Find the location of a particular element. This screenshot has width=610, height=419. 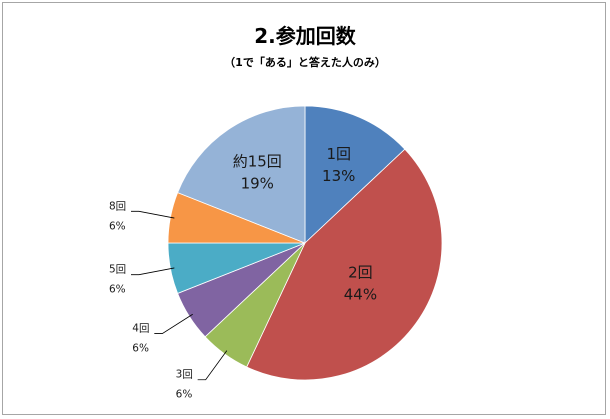

slice-percent-label-2: 44% is located at coordinates (360, 294).